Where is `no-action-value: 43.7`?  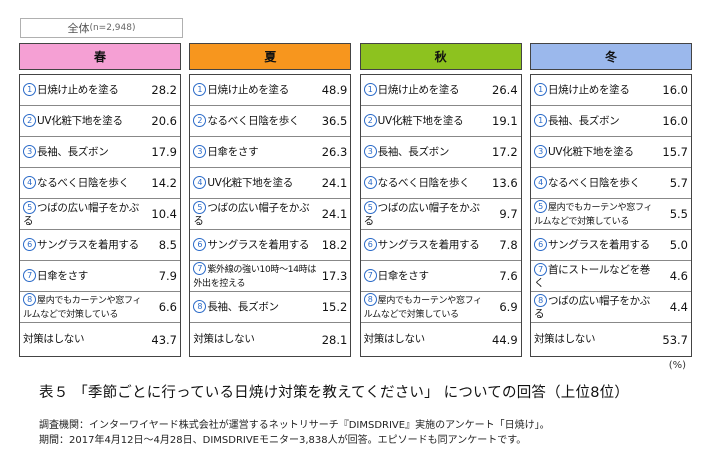
no-action-value: 43.7 is located at coordinates (164, 339).